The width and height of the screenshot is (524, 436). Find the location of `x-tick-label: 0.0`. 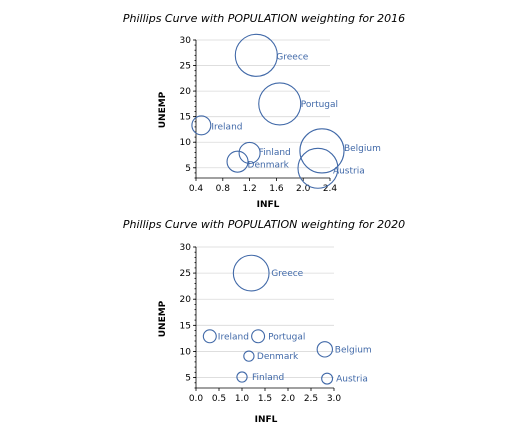

x-tick-label: 0.0 is located at coordinates (196, 399).